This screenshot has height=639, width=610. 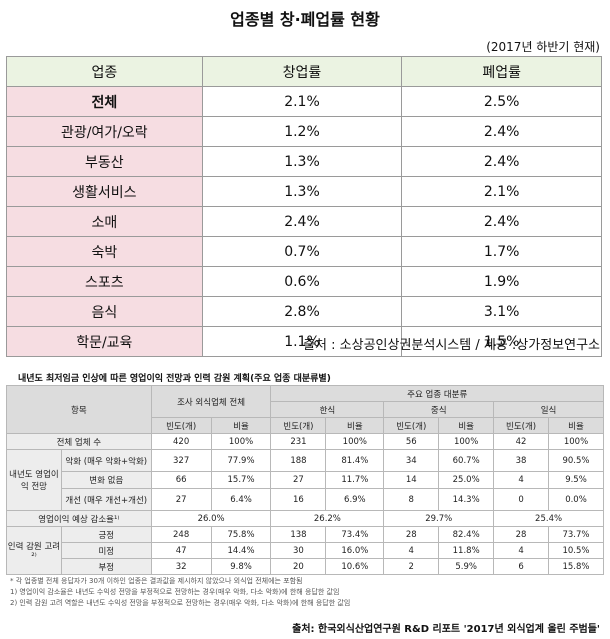 I want to click on cell: 73.4%, so click(x=355, y=534).